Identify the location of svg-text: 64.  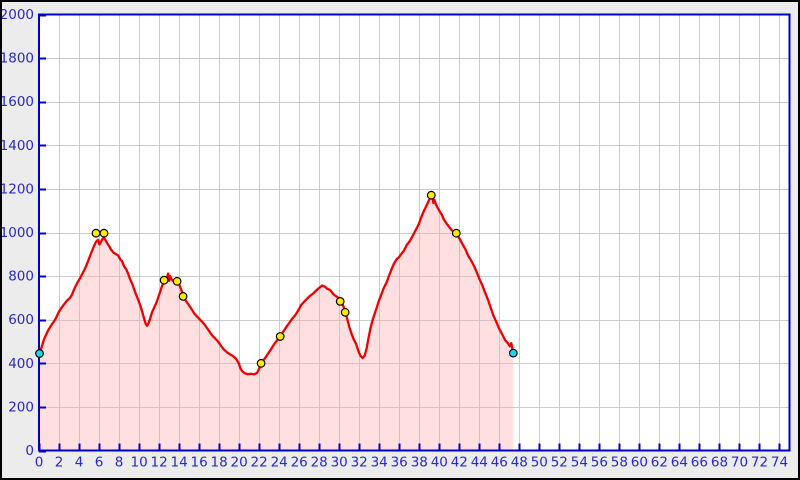
(679, 463).